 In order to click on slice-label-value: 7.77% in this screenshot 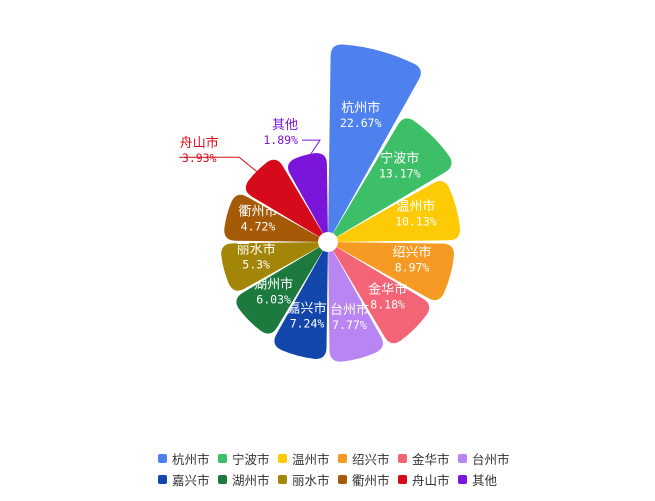, I will do `click(349, 325)`.